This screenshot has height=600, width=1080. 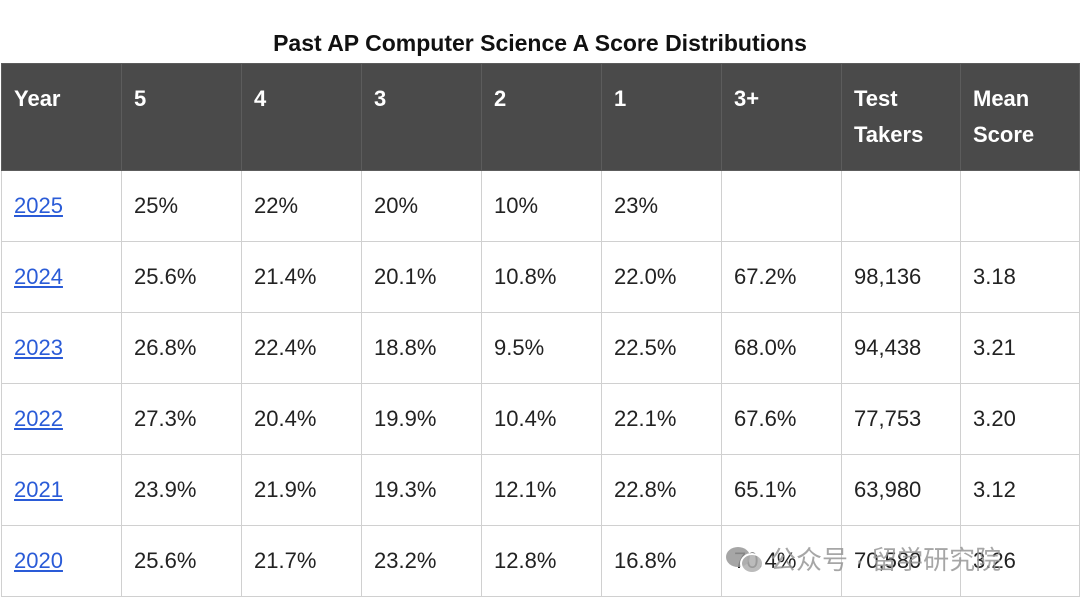 I want to click on table-cell: 27.3%, so click(x=181, y=419).